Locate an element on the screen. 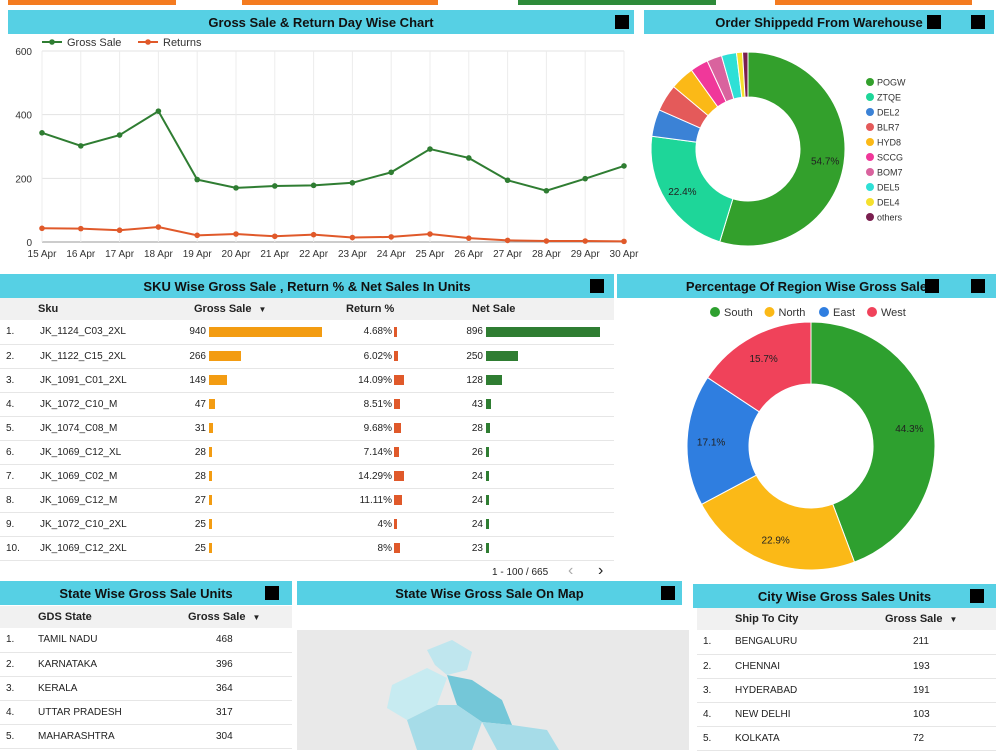 Image resolution: width=1000 pixels, height=751 pixels. table-row: 1. BENGALURU 211 is located at coordinates (846, 642).